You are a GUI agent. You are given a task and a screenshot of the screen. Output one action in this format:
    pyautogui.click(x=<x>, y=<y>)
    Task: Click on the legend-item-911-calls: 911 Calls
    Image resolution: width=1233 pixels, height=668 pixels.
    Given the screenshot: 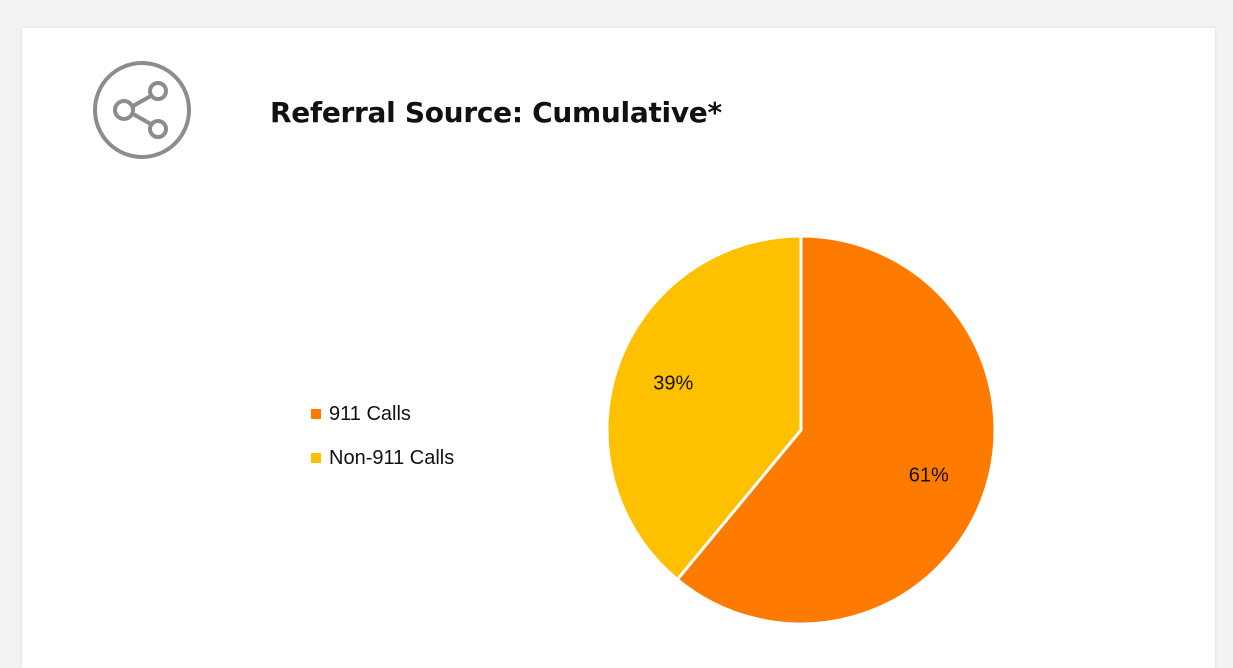 What is the action you would take?
    pyautogui.click(x=382, y=414)
    